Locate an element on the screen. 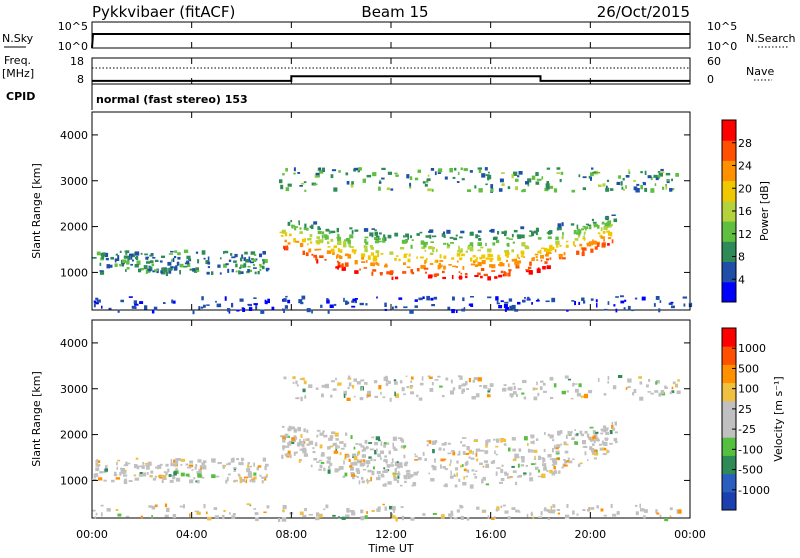 The width and height of the screenshot is (800, 558). x-axis-label: Time UT is located at coordinates (390, 548).